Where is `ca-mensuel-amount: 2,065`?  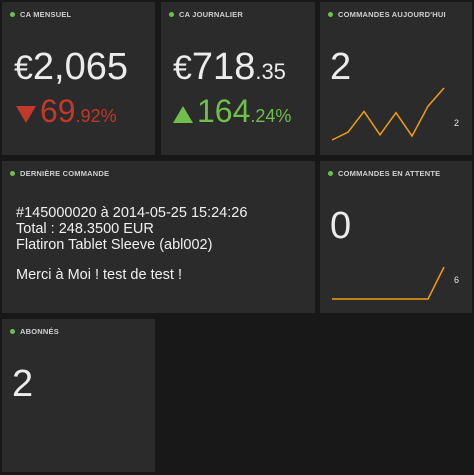 ca-mensuel-amount: 2,065 is located at coordinates (80, 67).